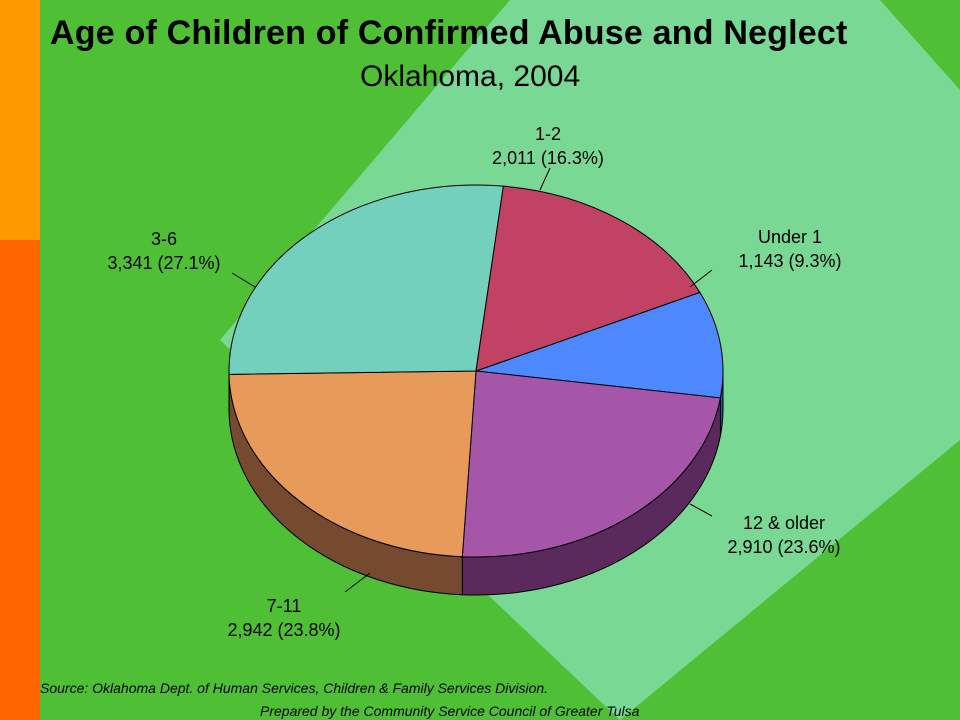 The height and width of the screenshot is (720, 960). Describe the element at coordinates (470, 76) in the screenshot. I see `chart-subtitle: Oklahoma, 2004` at that location.